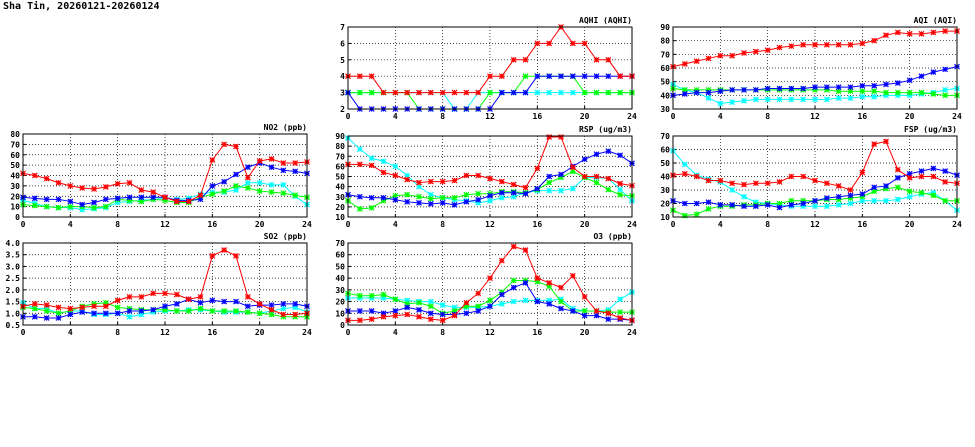 The image size is (975, 447). What do you see at coordinates (340, 146) in the screenshot?
I see `y-tick-label: 80` at bounding box center [340, 146].